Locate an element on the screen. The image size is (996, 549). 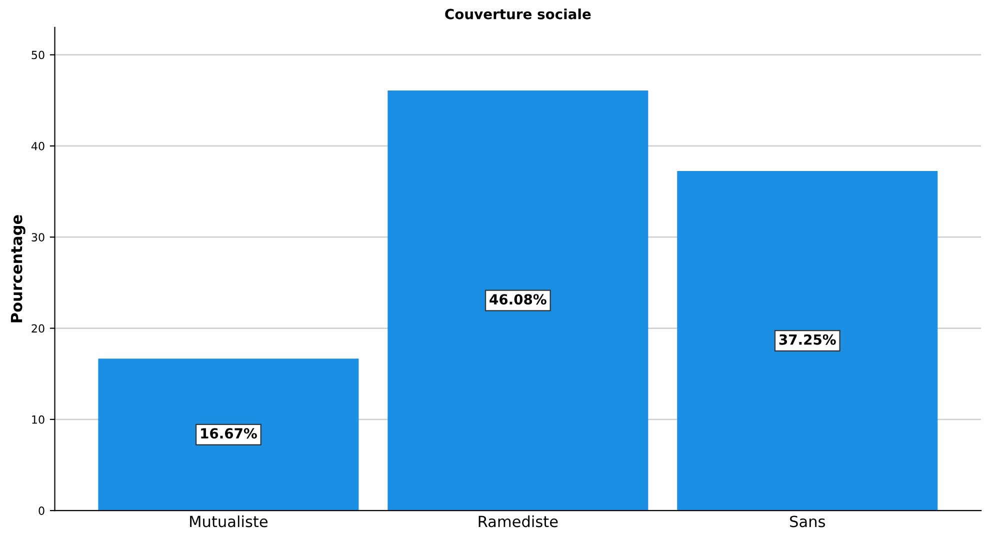
x-tick-label: Sans is located at coordinates (807, 522).